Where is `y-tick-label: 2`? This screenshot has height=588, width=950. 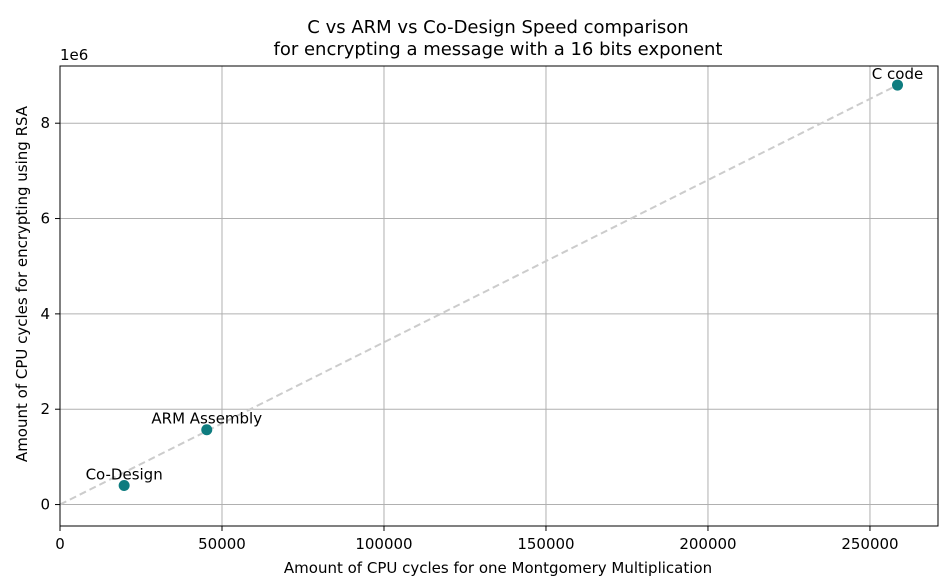 y-tick-label: 2 is located at coordinates (45, 409).